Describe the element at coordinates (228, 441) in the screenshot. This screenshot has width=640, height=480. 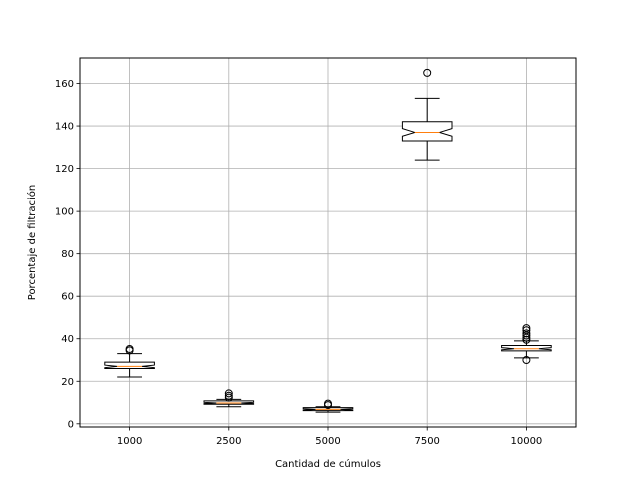
I see `x-tick-label: 2500` at that location.